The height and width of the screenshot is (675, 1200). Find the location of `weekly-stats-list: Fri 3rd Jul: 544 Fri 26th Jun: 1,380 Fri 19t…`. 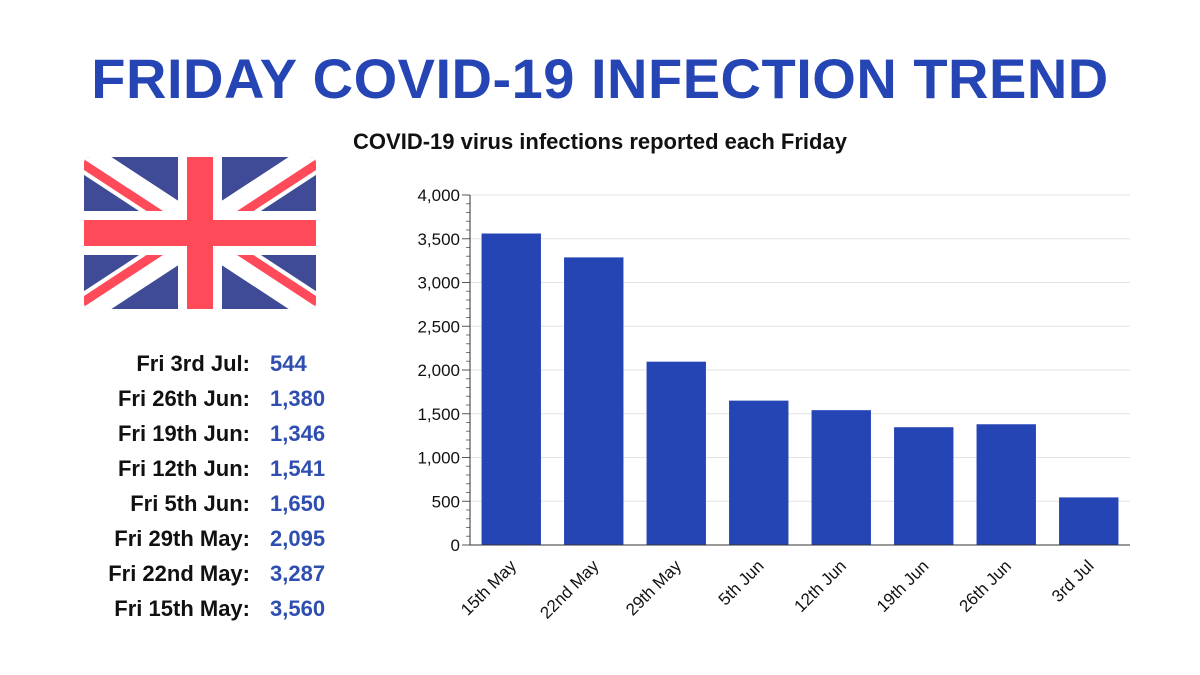

weekly-stats-list: Fri 3rd Jul: 544 Fri 26th Jun: 1,380 Fri 19t… is located at coordinates (205, 486).